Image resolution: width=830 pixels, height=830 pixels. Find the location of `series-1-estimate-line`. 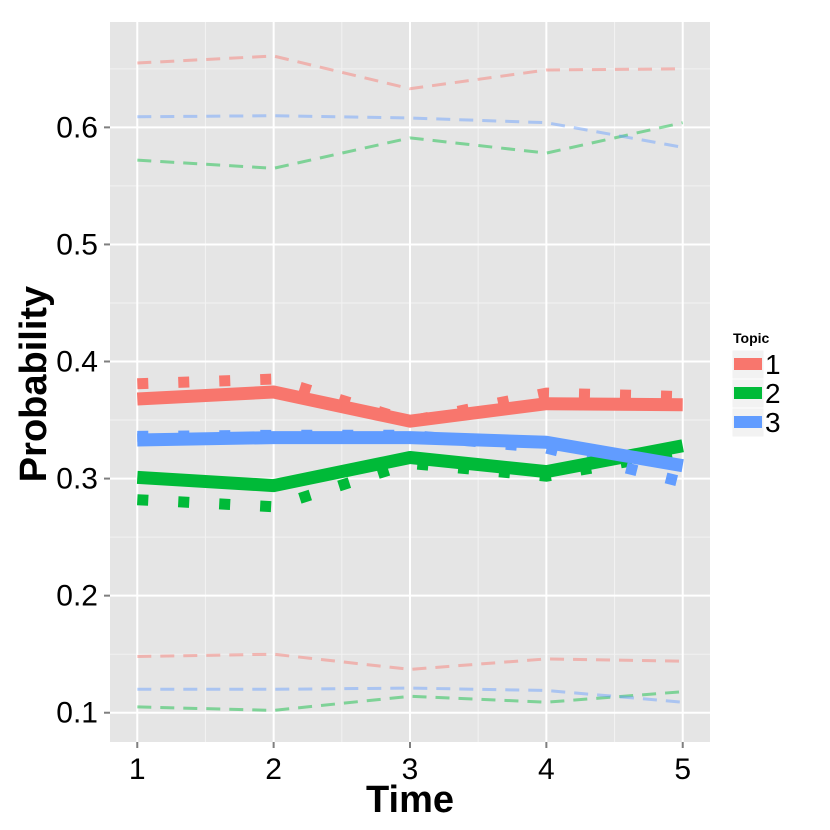

series-1-estimate-line is located at coordinates (409, 406).